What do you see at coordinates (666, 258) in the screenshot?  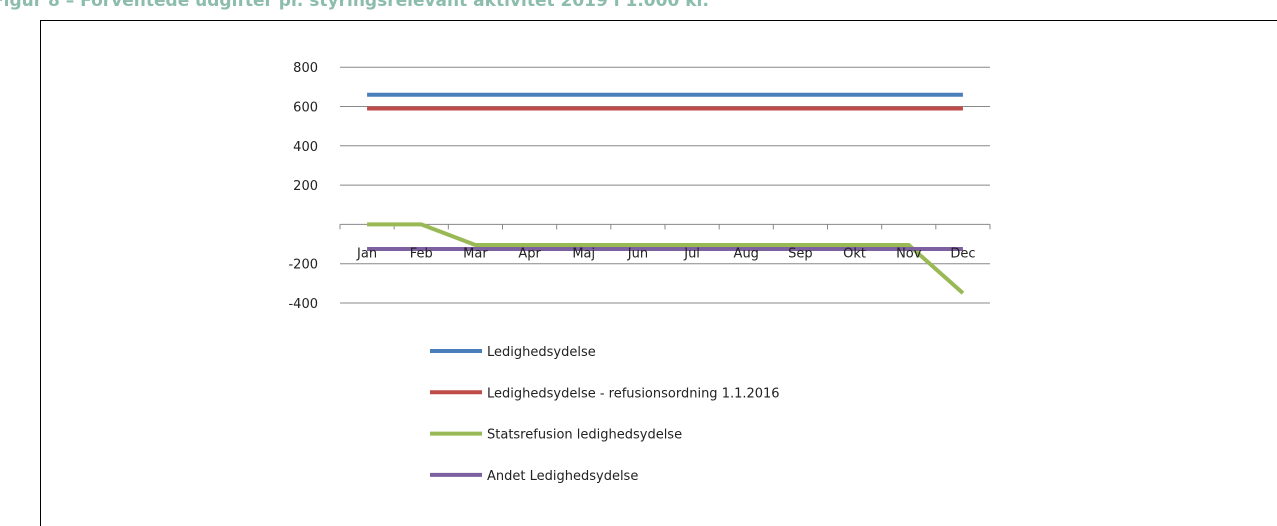 I see `series-line` at bounding box center [666, 258].